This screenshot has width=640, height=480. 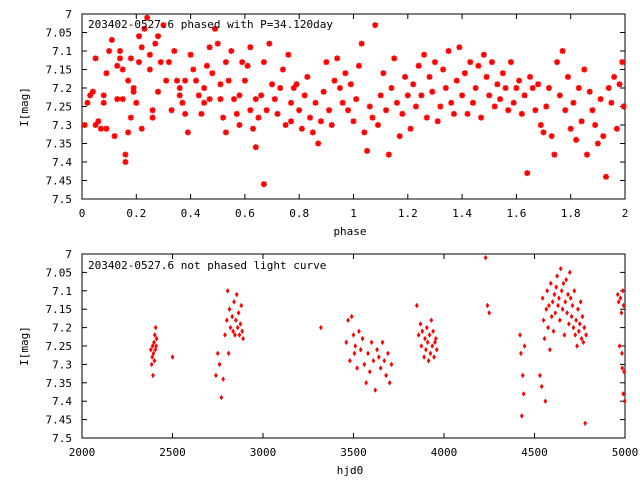 I want to click on x-tick-label: 3500, so click(x=353, y=452).